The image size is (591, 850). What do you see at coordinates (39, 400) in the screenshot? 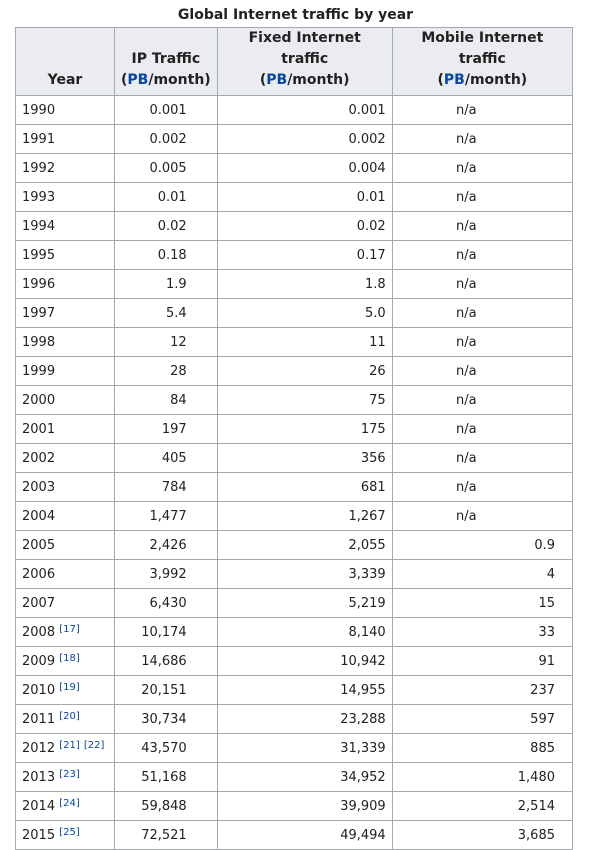
I see `year-value: 2000` at bounding box center [39, 400].